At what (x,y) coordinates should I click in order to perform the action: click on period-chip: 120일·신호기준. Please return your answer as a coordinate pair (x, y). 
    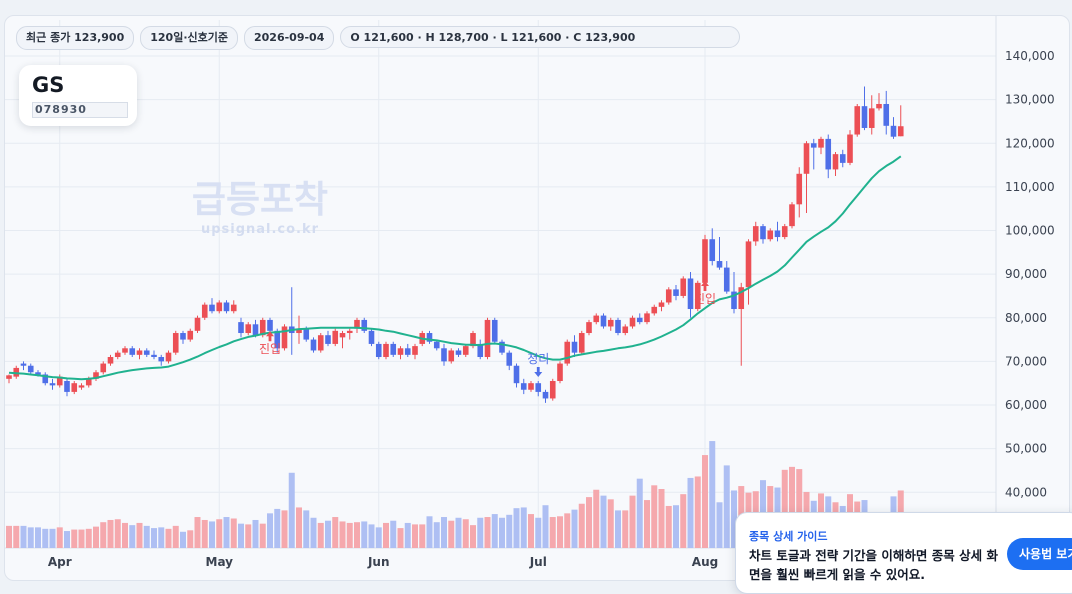
    Looking at the image, I should click on (189, 38).